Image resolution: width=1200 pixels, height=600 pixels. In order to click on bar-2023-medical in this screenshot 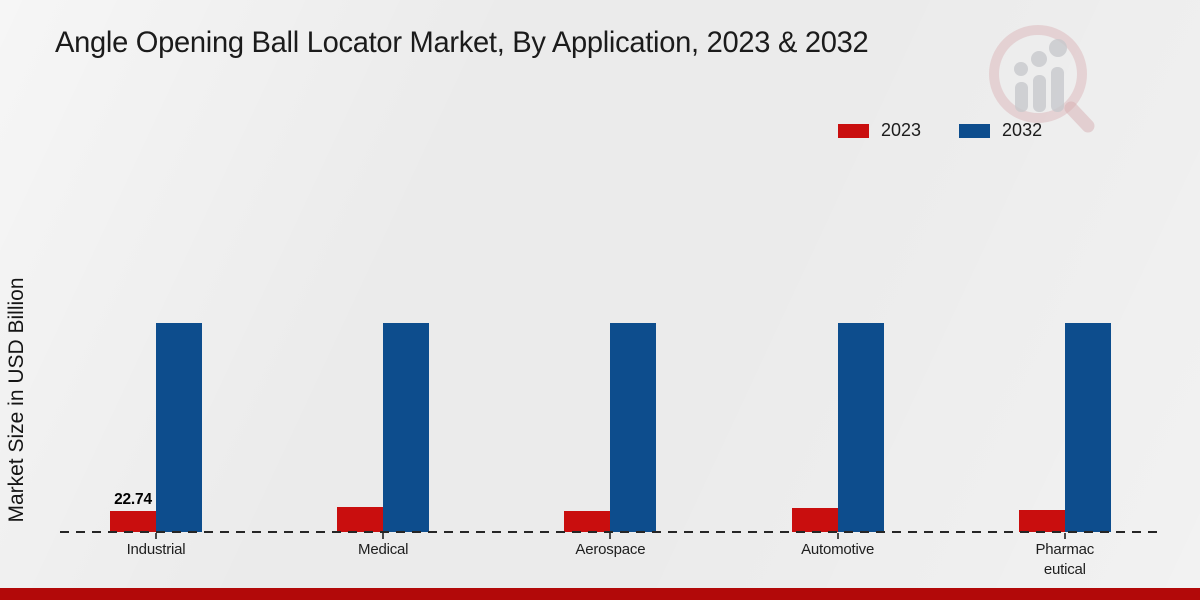, I will do `click(360, 519)`.